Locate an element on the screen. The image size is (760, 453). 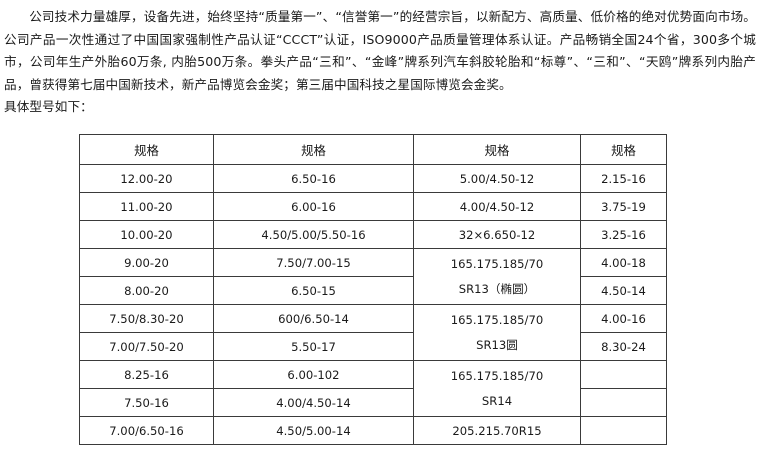
table-header-row: 规格 规格 规格 规格 is located at coordinates (373, 149).